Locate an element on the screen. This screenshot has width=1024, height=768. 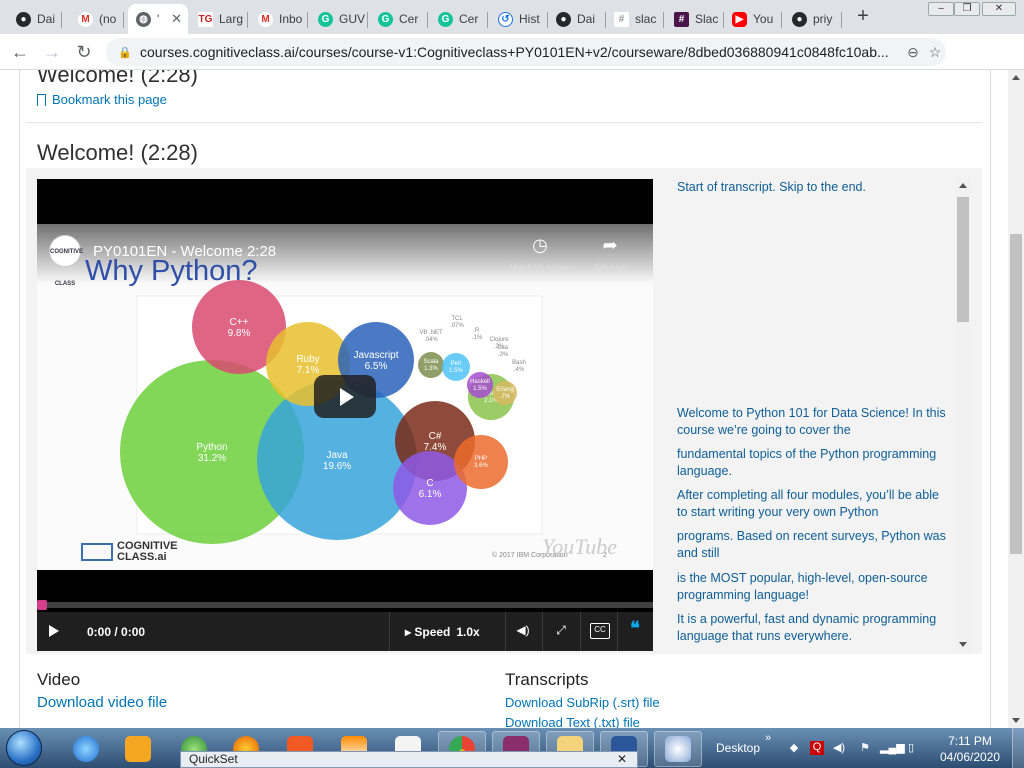
youtube-watermark: YouTube is located at coordinates (580, 546).